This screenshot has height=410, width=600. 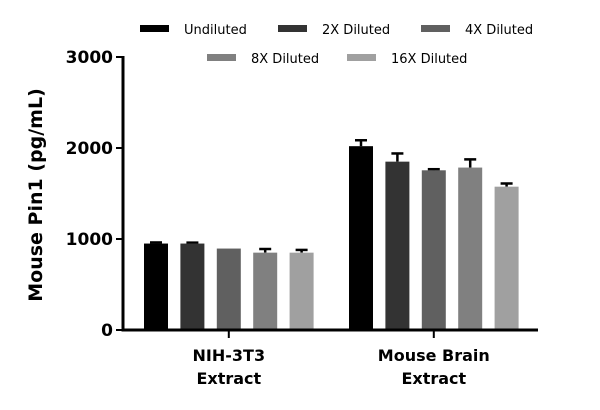 I want to click on legend-label: Undiluted, so click(x=215, y=30).